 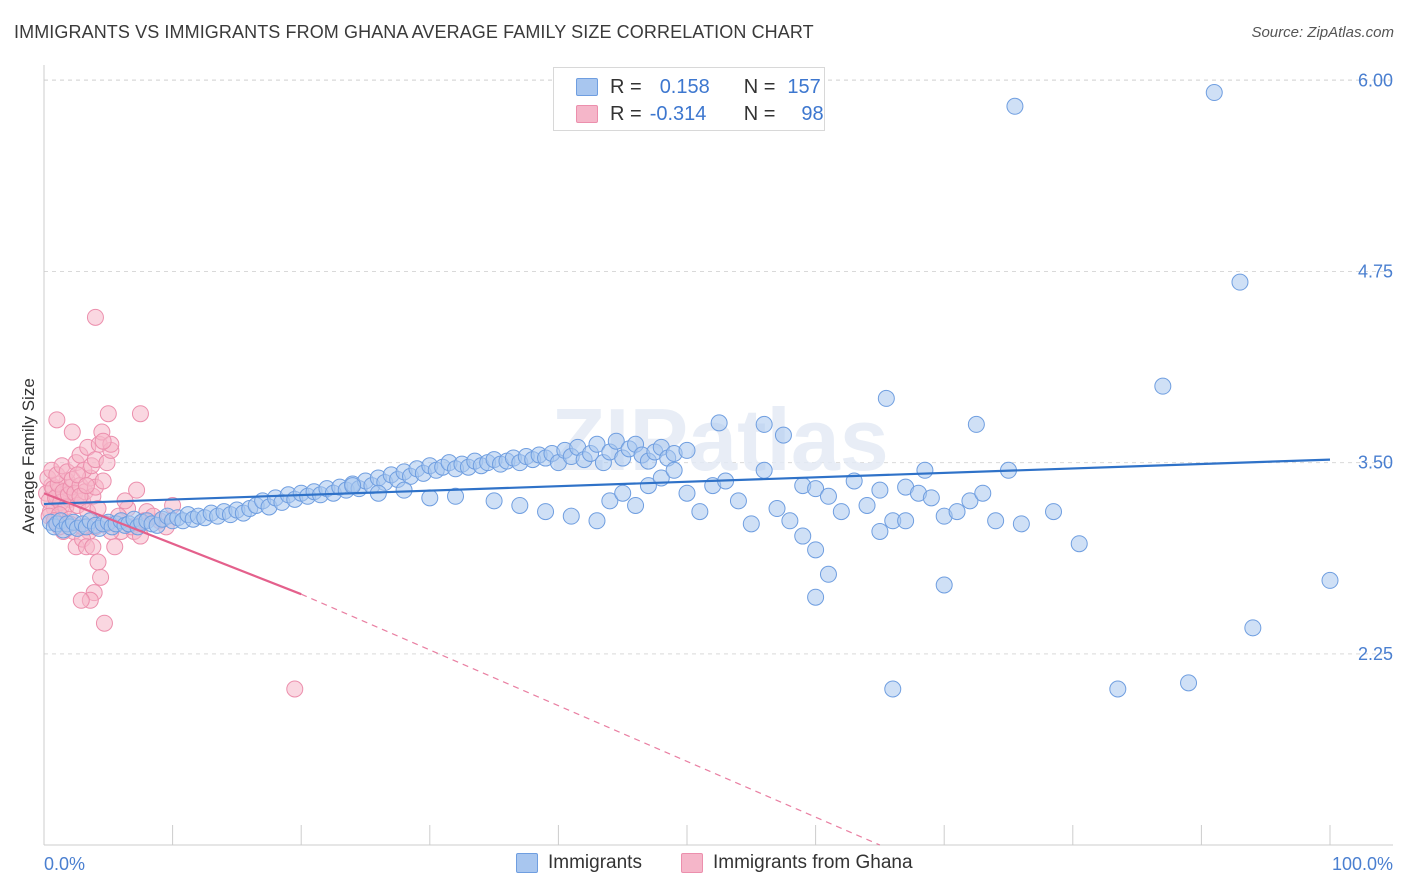 What do you see at coordinates (1375, 271) in the screenshot?
I see `y-tick-label: 4.75` at bounding box center [1375, 271].